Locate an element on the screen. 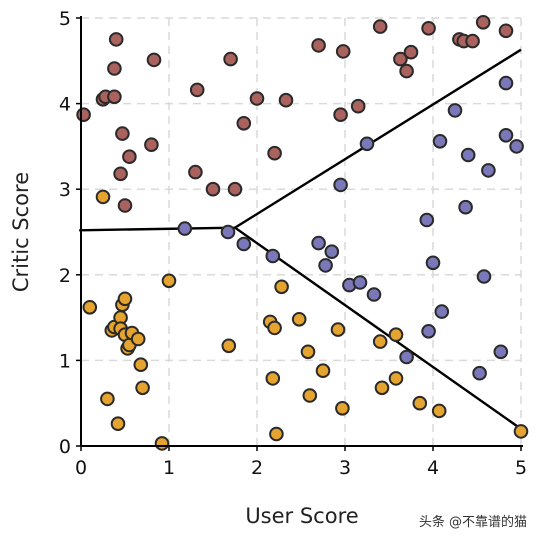 Image resolution: width=538 pixels, height=540 pixels. x-tick-label: 5 is located at coordinates (521, 468).